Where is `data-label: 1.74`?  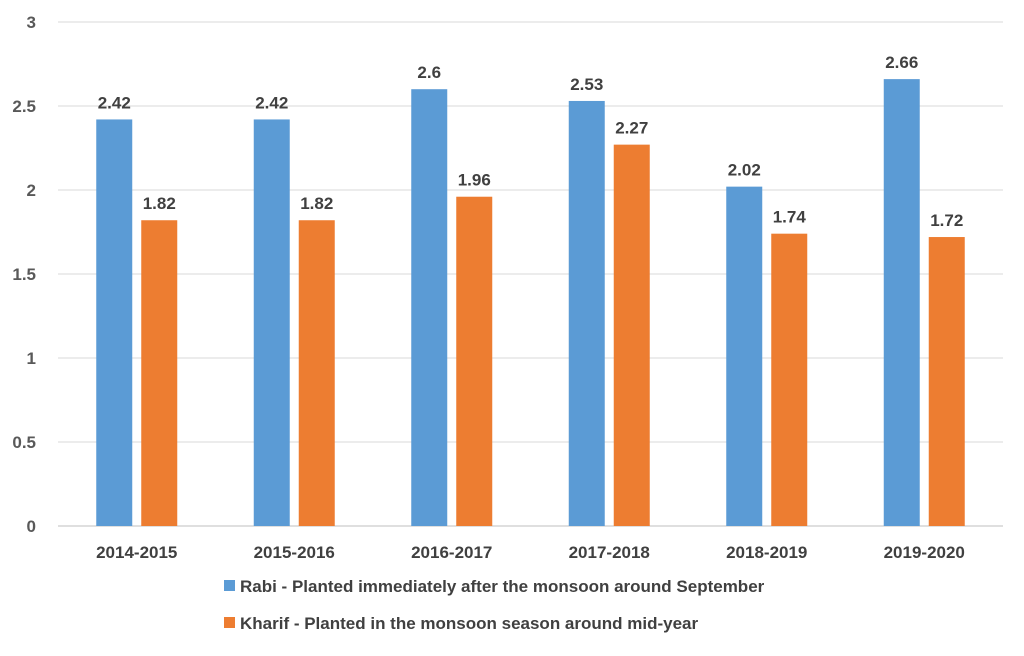
data-label: 1.74 is located at coordinates (790, 217).